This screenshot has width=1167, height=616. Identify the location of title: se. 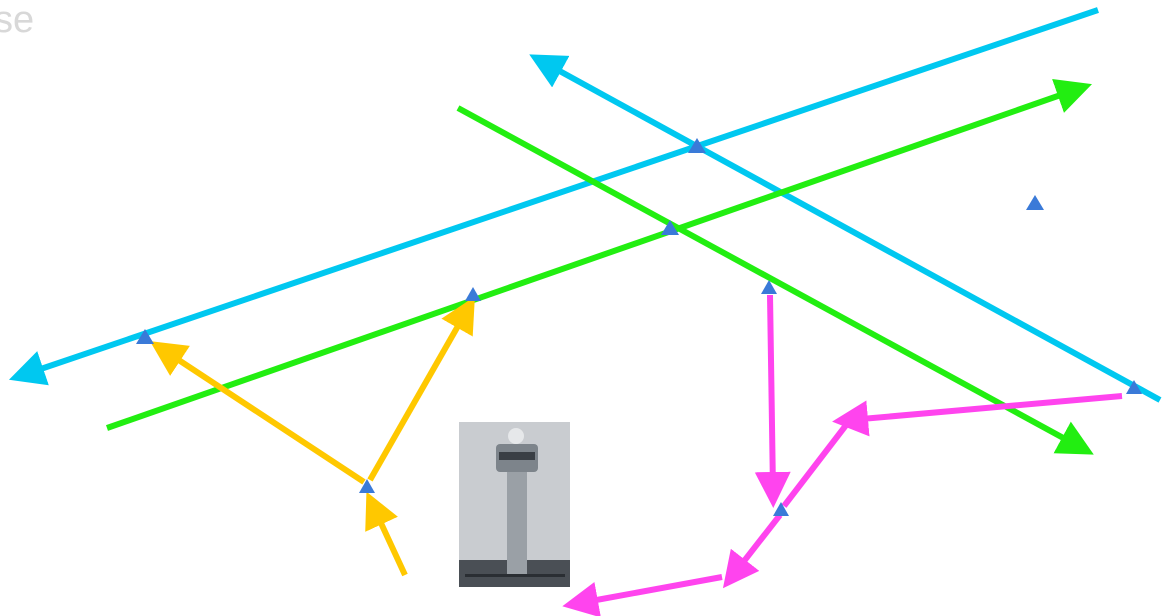
(17, 20).